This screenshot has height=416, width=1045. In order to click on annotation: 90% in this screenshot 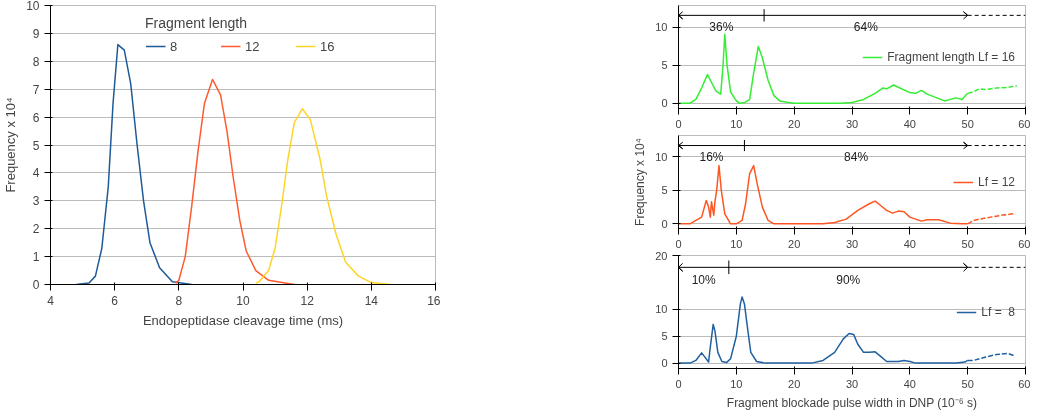, I will do `click(848, 279)`.